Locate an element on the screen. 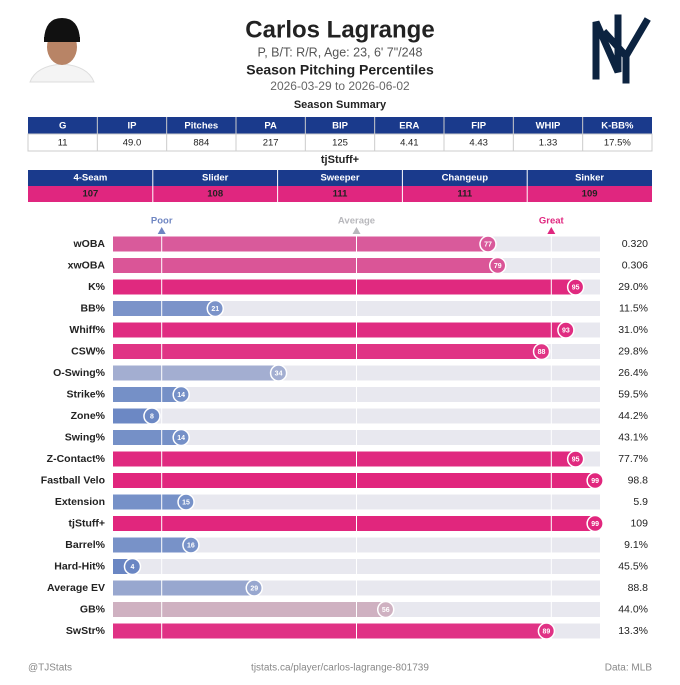 This screenshot has width=680, height=685. marker-label: Great is located at coordinates (552, 221).